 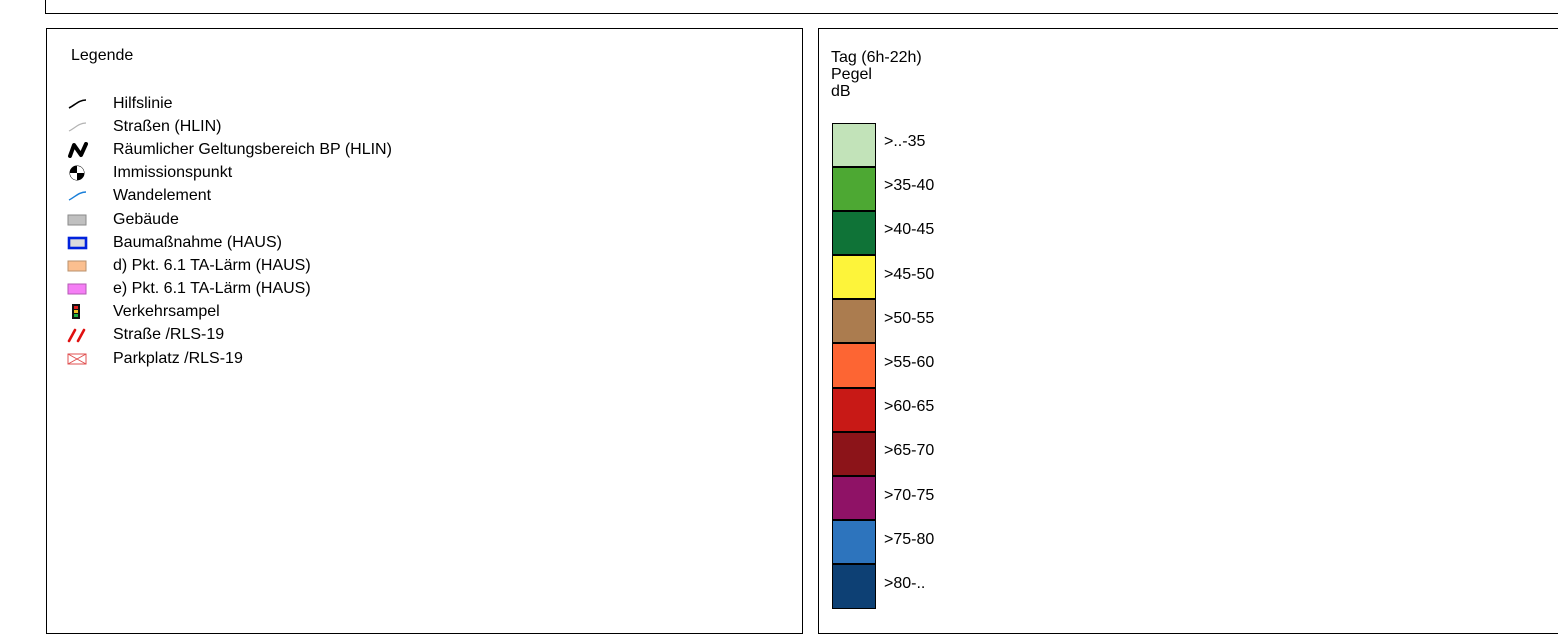 What do you see at coordinates (229, 126) in the screenshot?
I see `legend-item: Straßen (HLIN)` at bounding box center [229, 126].